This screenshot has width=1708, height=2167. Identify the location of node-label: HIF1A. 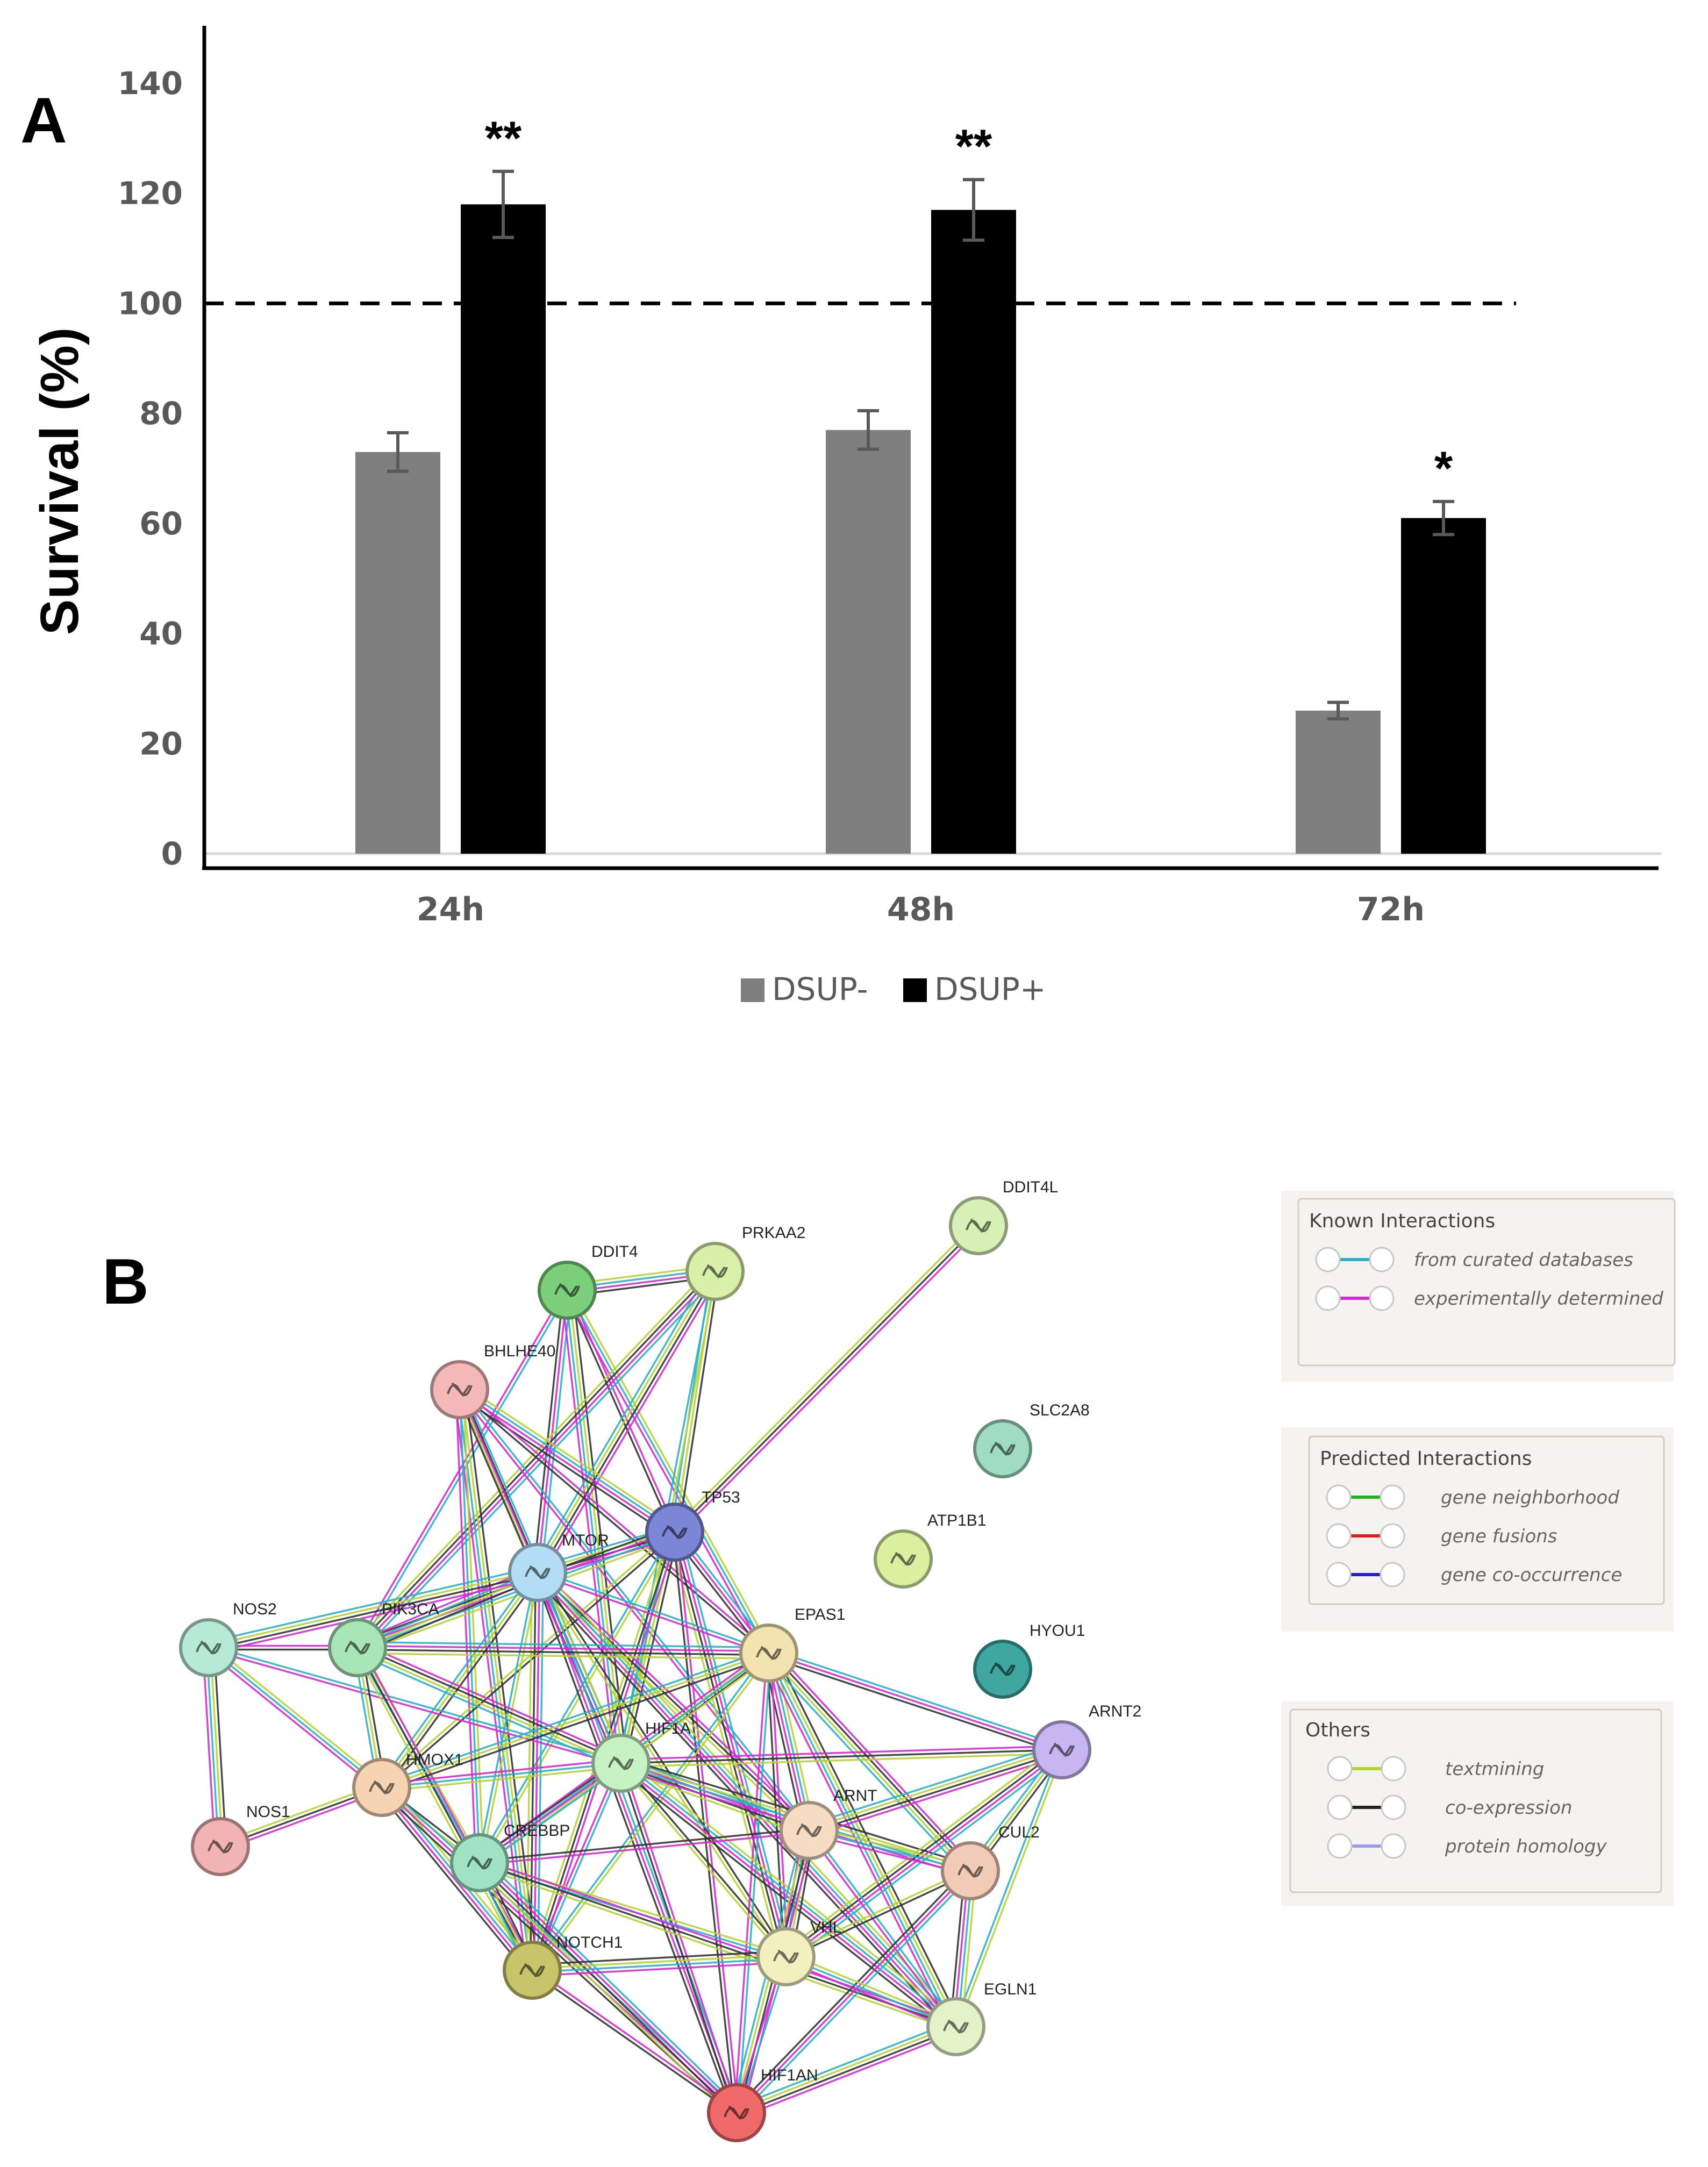
(668, 1728).